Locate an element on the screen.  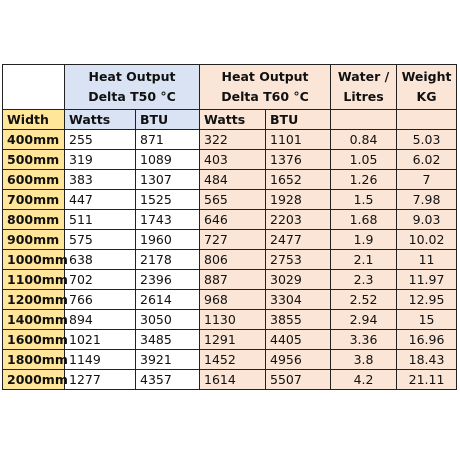
value-cell: 447 is located at coordinates (100, 199).